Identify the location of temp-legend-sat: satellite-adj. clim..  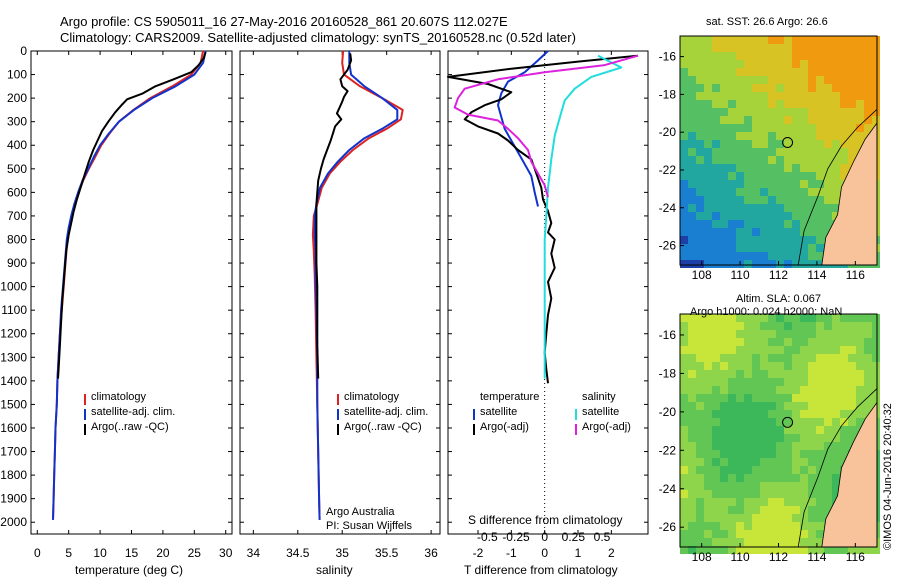
(133, 412).